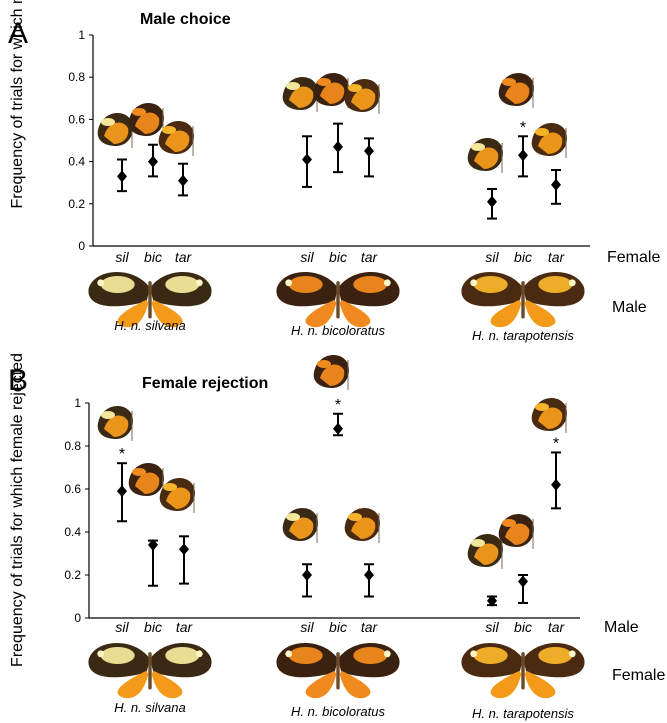 The width and height of the screenshot is (667, 723). I want to click on panel-a-butterfly-icons, so click(332, 122).